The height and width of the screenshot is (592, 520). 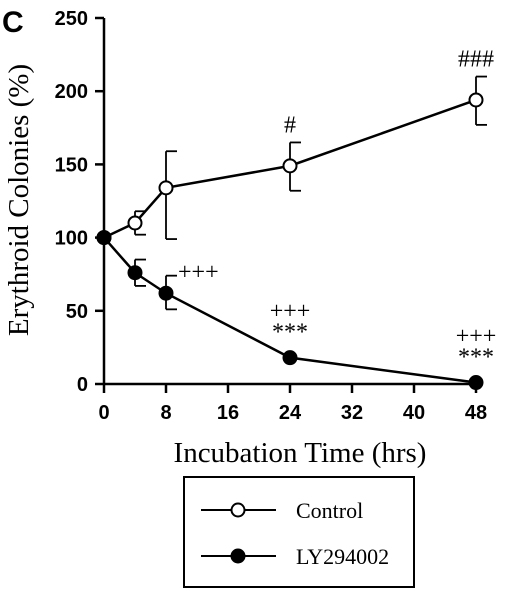 What do you see at coordinates (165, 413) in the screenshot?
I see `x-tick-label: 8` at bounding box center [165, 413].